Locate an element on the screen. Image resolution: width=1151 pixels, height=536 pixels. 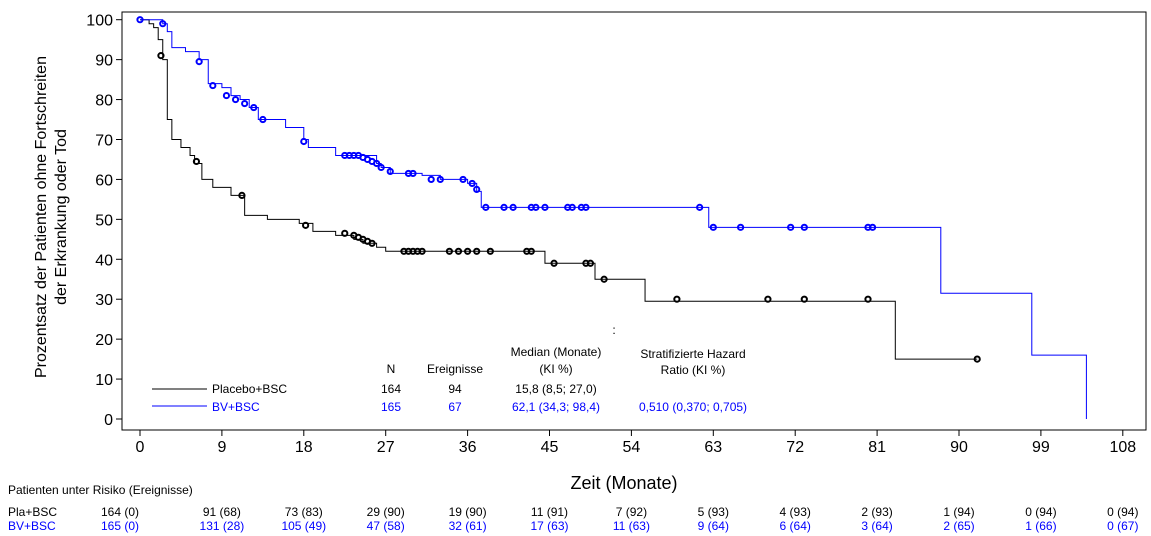
risk-value: 165 (0) is located at coordinates (120, 526).